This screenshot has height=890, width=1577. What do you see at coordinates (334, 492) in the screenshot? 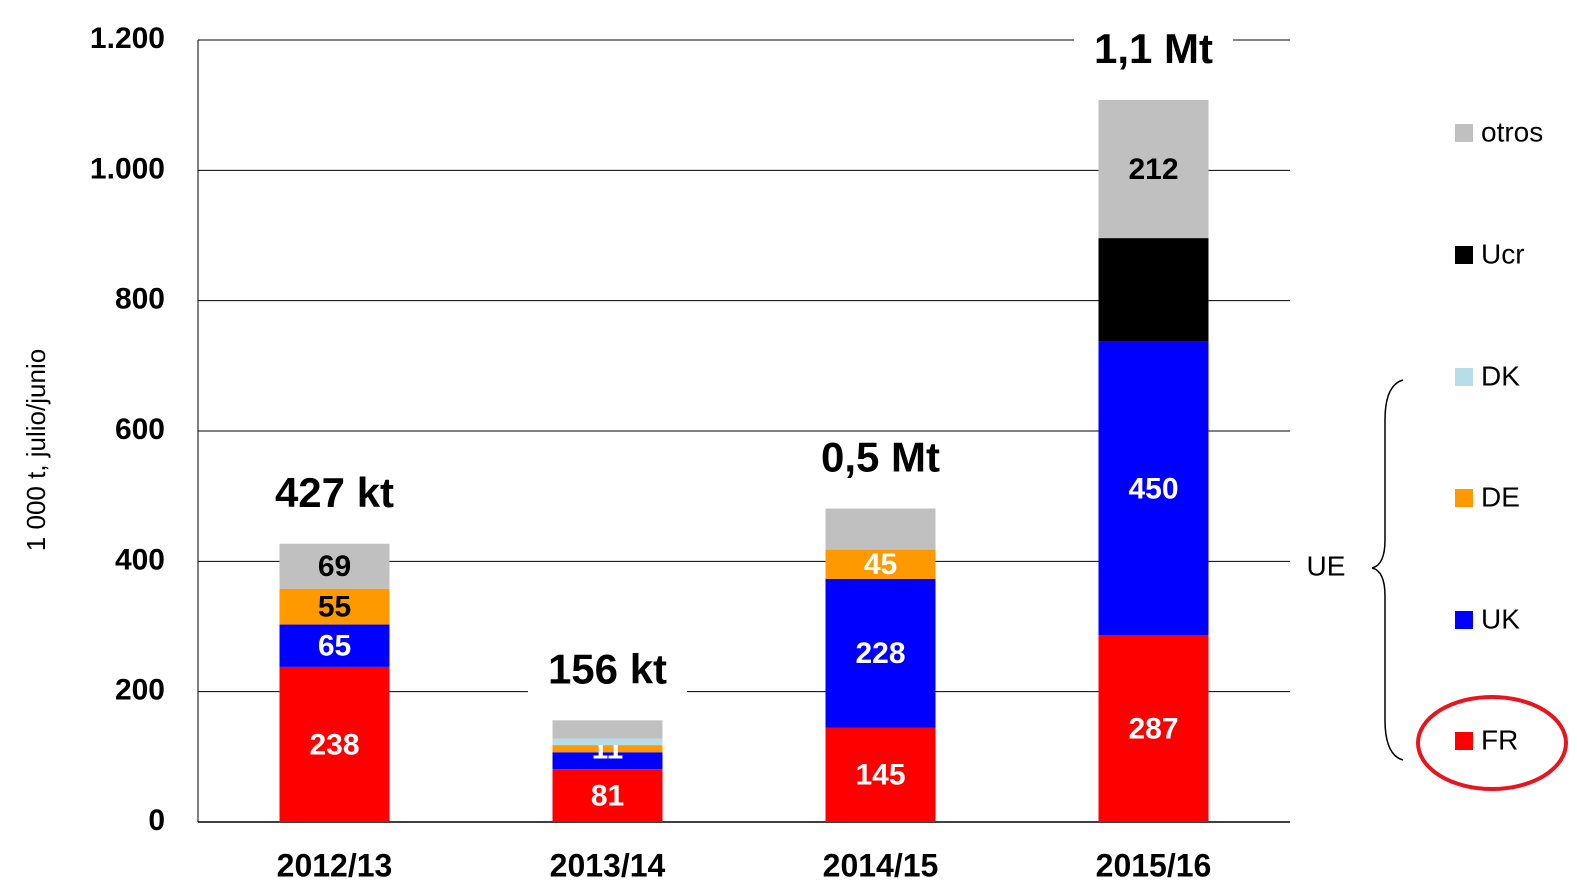
I see `total-label: 427 kt` at bounding box center [334, 492].